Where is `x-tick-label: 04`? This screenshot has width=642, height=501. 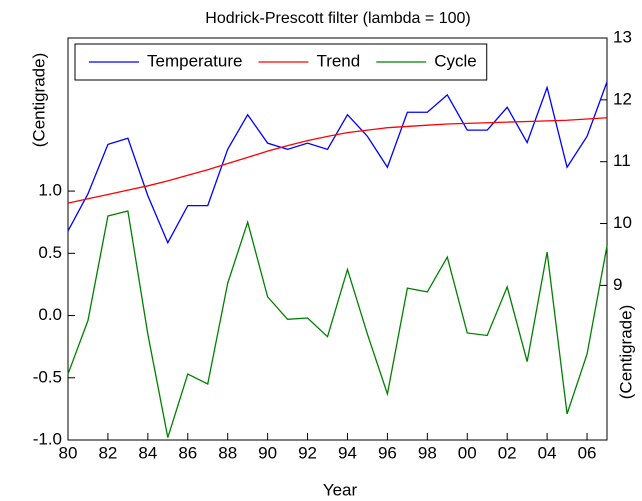
x-tick-label: 04 is located at coordinates (547, 452).